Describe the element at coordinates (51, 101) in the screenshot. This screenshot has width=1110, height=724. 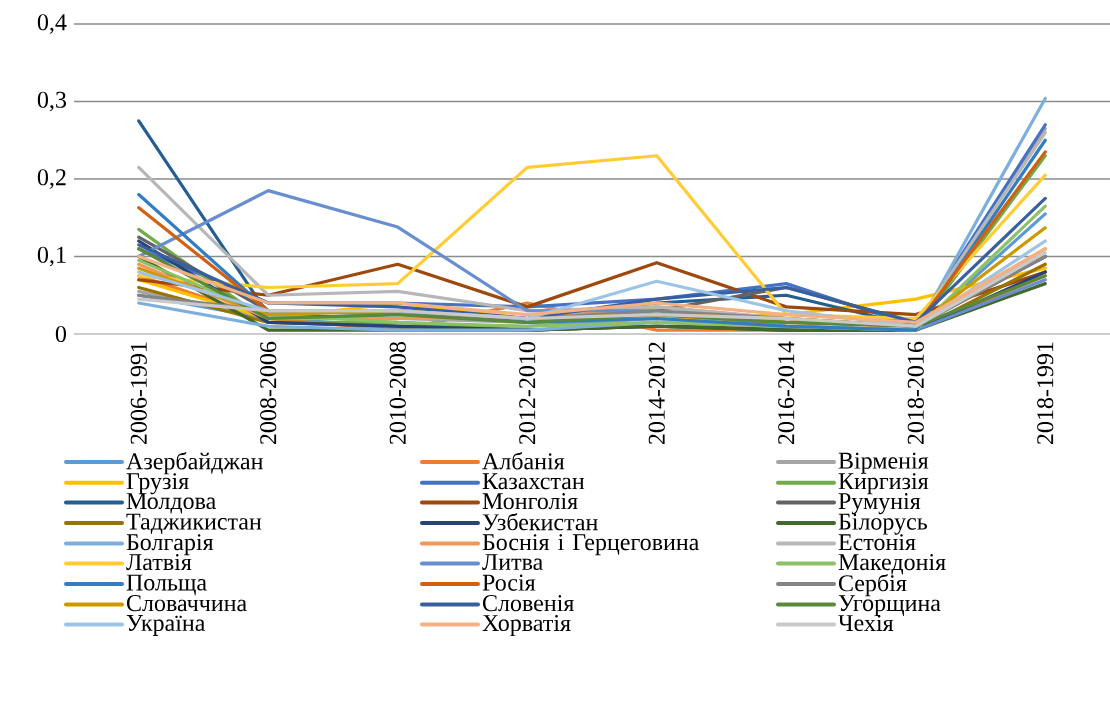
I see `y-tick-label: 0,3` at that location.